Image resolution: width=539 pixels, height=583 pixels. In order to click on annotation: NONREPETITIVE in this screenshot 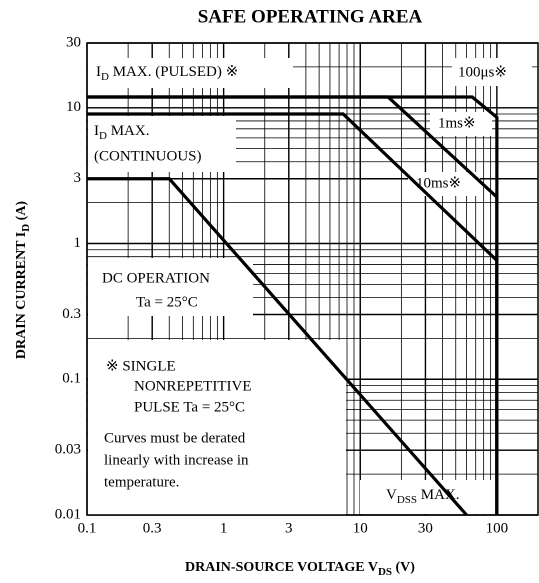, I will do `click(192, 386)`.